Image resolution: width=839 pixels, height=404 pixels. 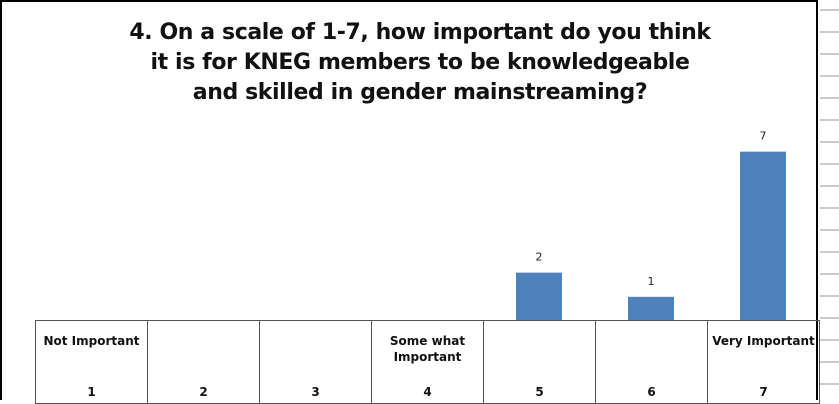 I want to click on category-cell-4: Some what Important 4, so click(x=427, y=362).